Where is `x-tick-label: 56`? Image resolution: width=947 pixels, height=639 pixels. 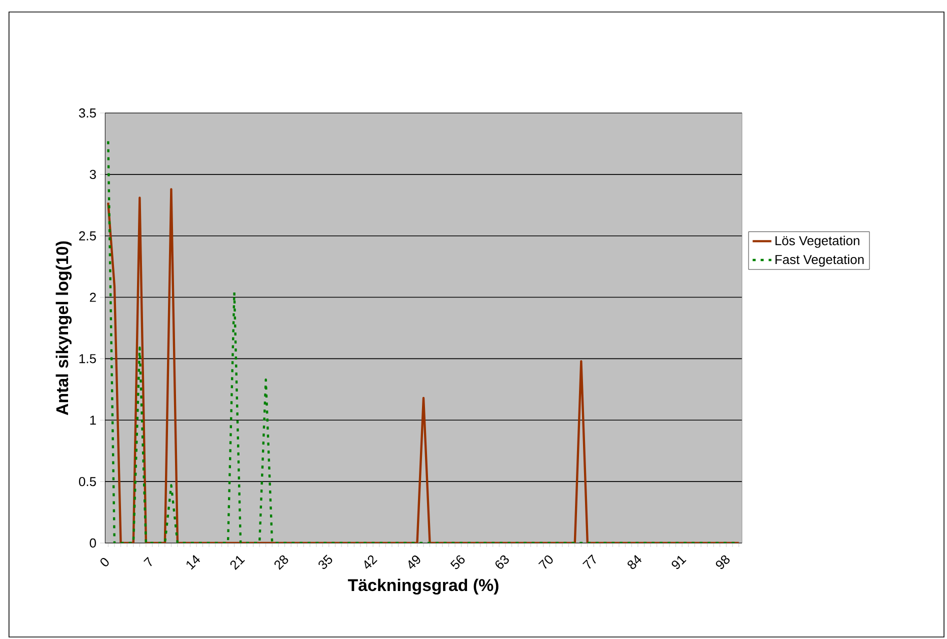 x-tick-label: 56 is located at coordinates (457, 562).